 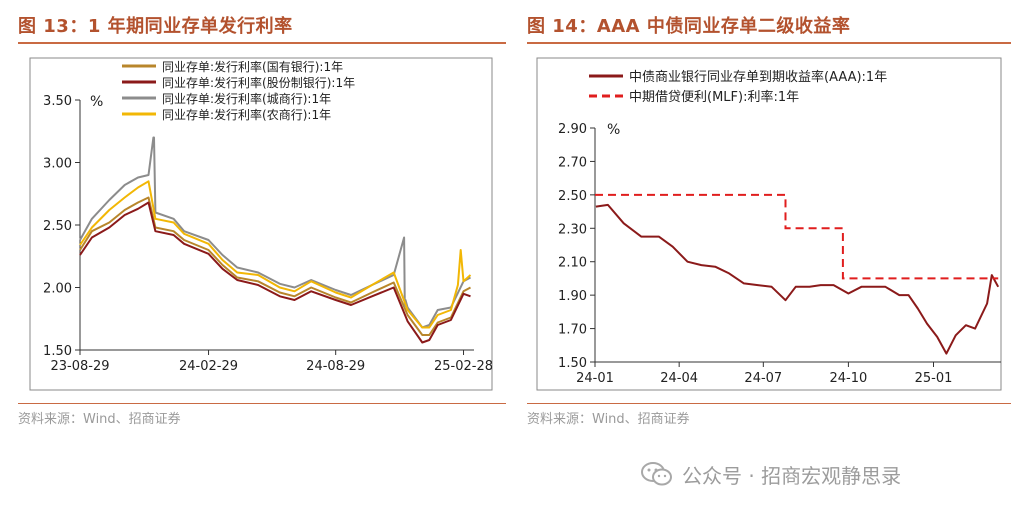 I want to click on watermark-text: 公众号 · 招商宏观静思录, so click(x=792, y=475).